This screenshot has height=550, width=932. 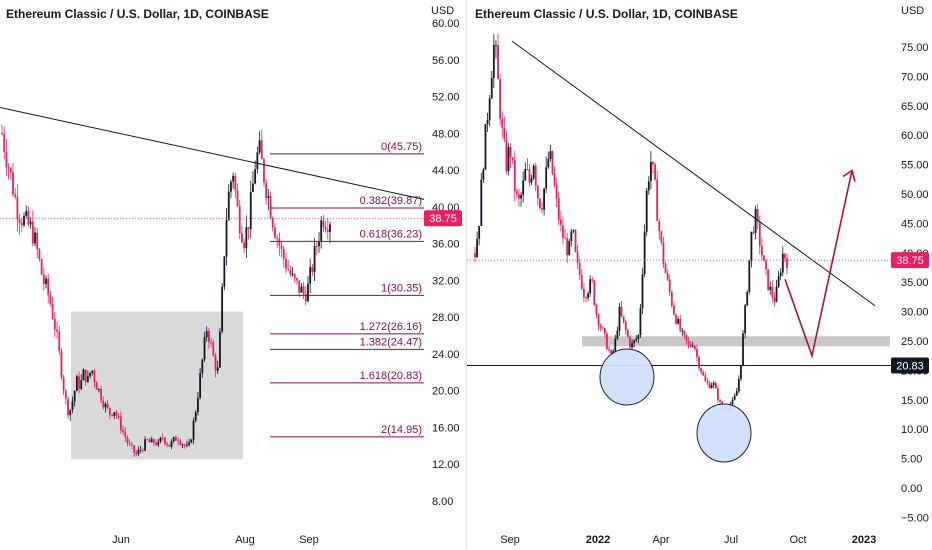 I want to click on left-y-tick-label: 28.00, so click(x=446, y=318).